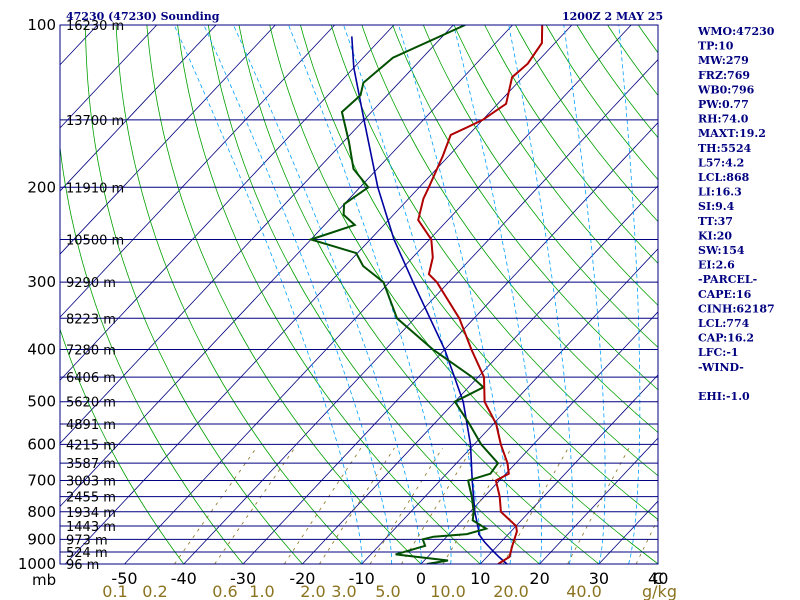 The height and width of the screenshot is (600, 800). Describe the element at coordinates (261, 591) in the screenshot. I see `mixing-ratio-tick-label: 1.0` at that location.